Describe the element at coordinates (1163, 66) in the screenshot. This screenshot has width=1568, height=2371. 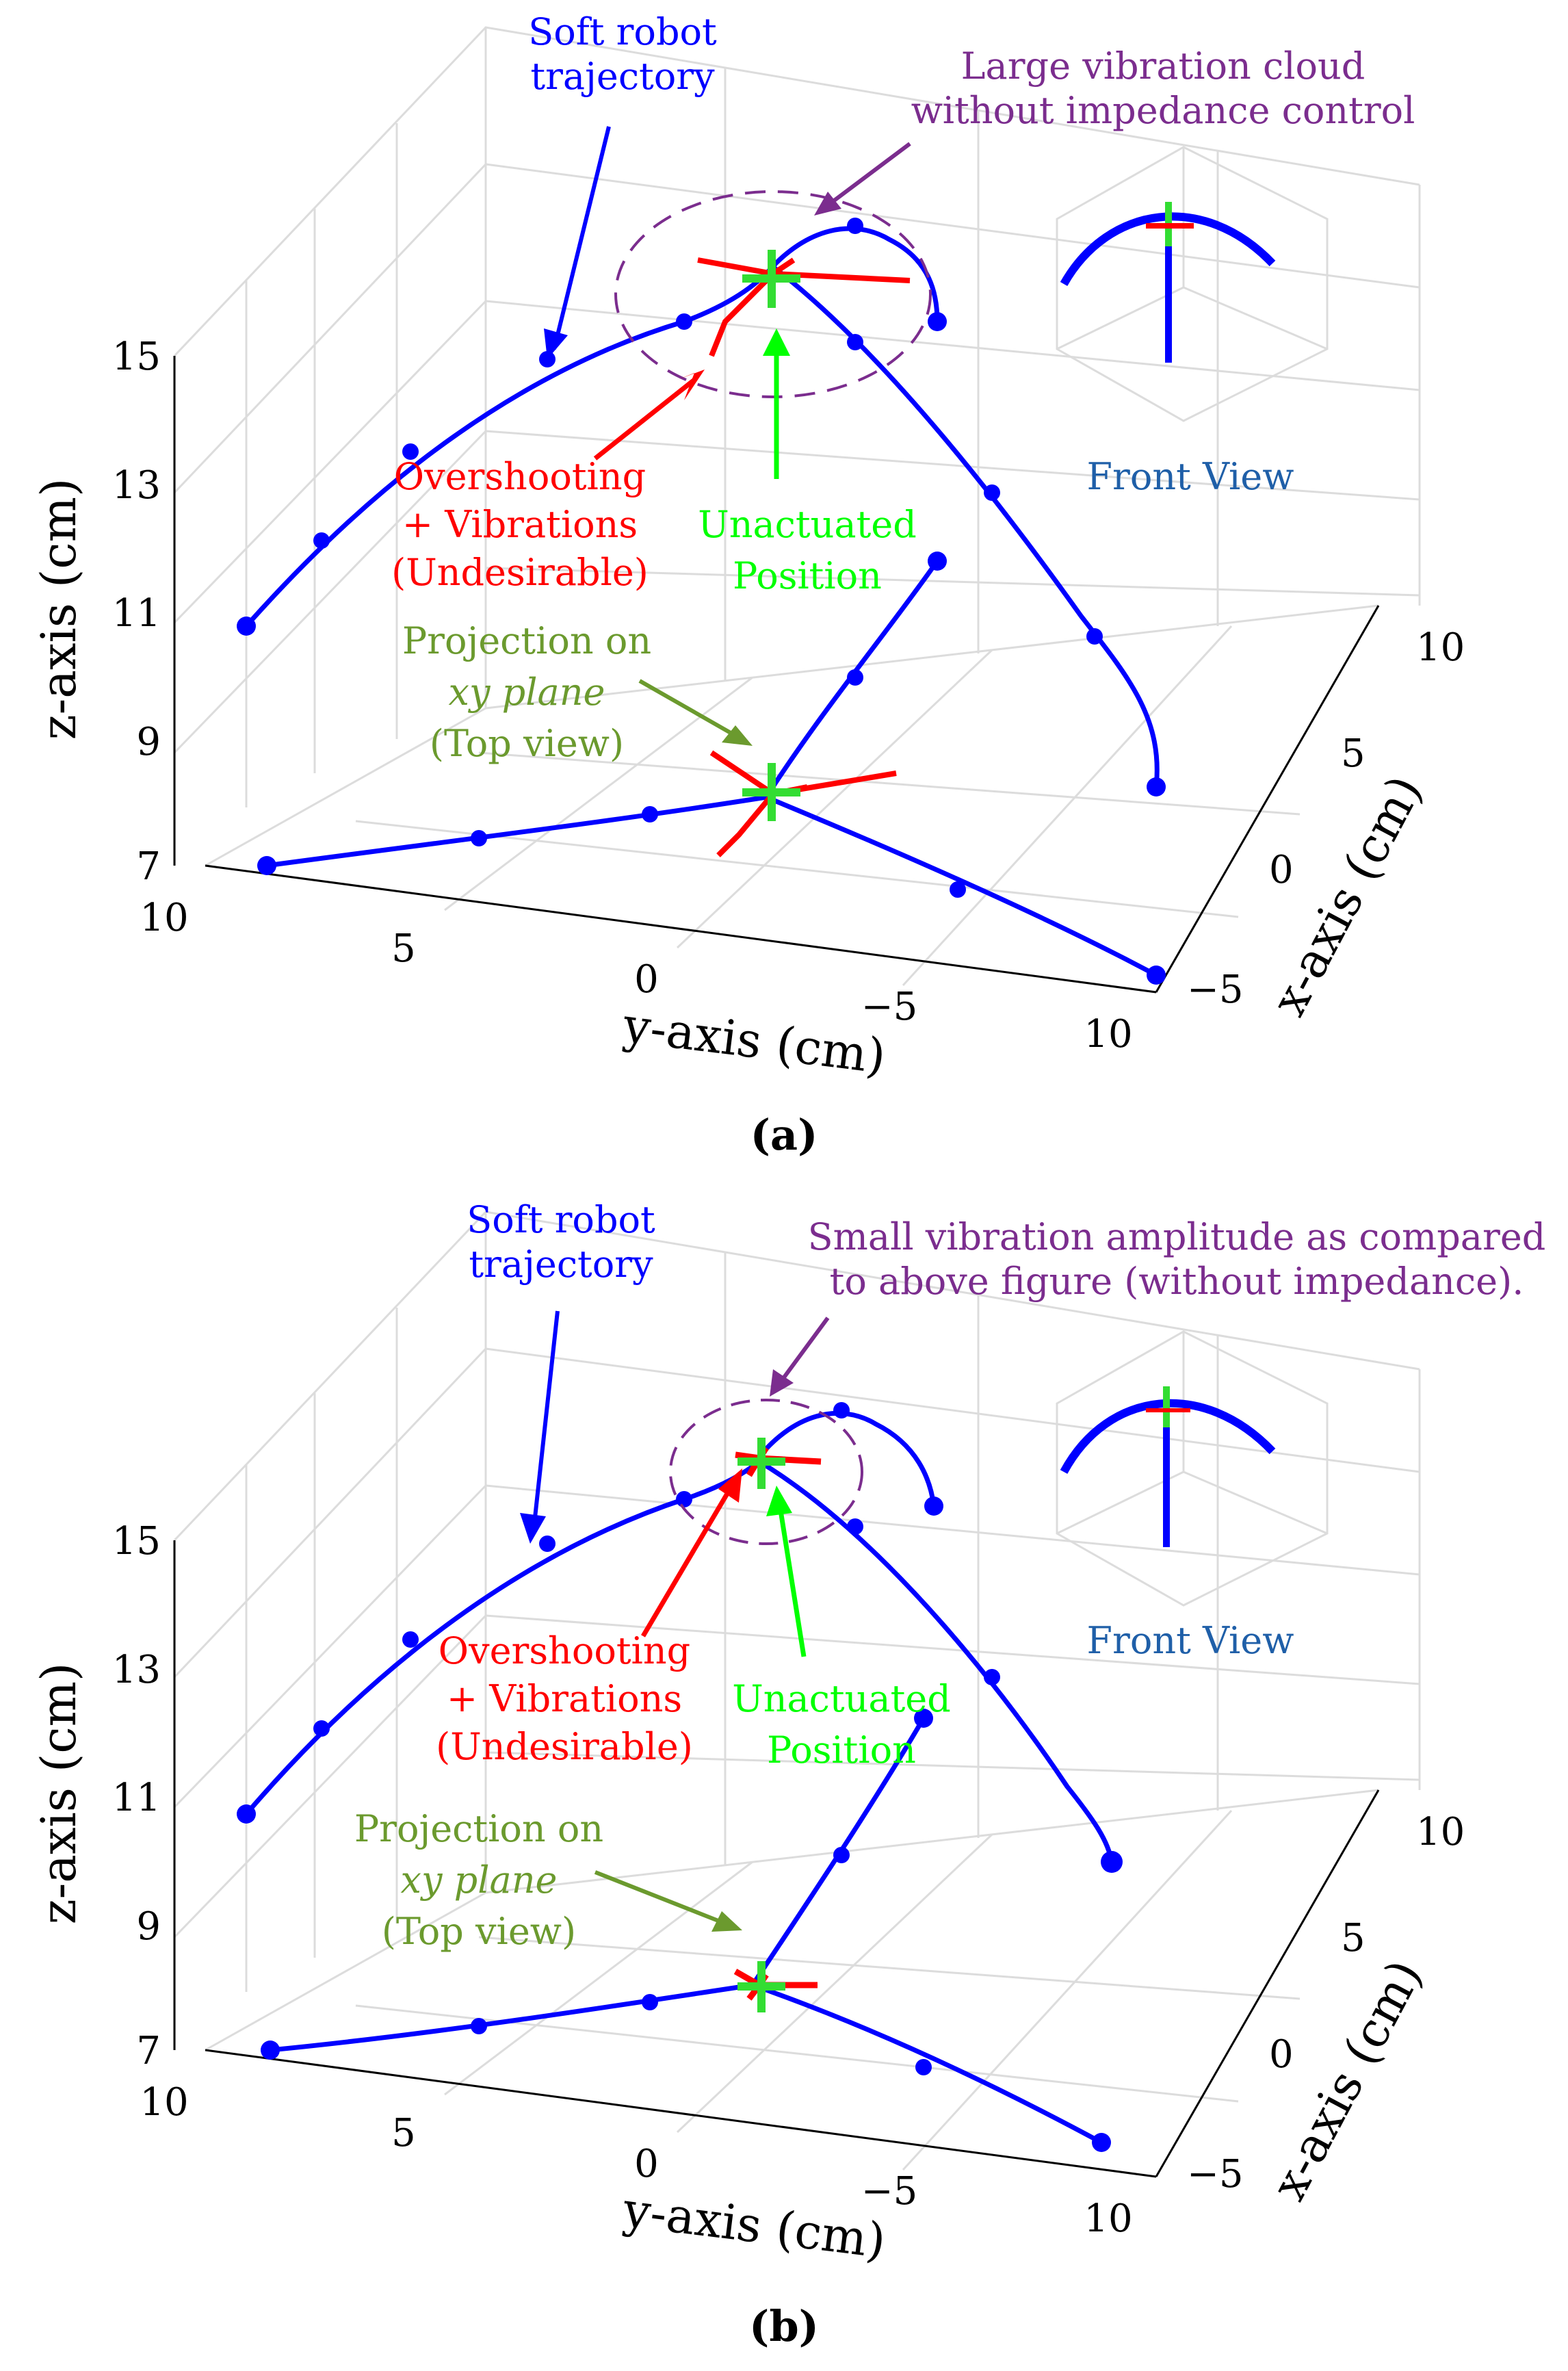
I see `annotation-line: Large vibration cloud` at that location.